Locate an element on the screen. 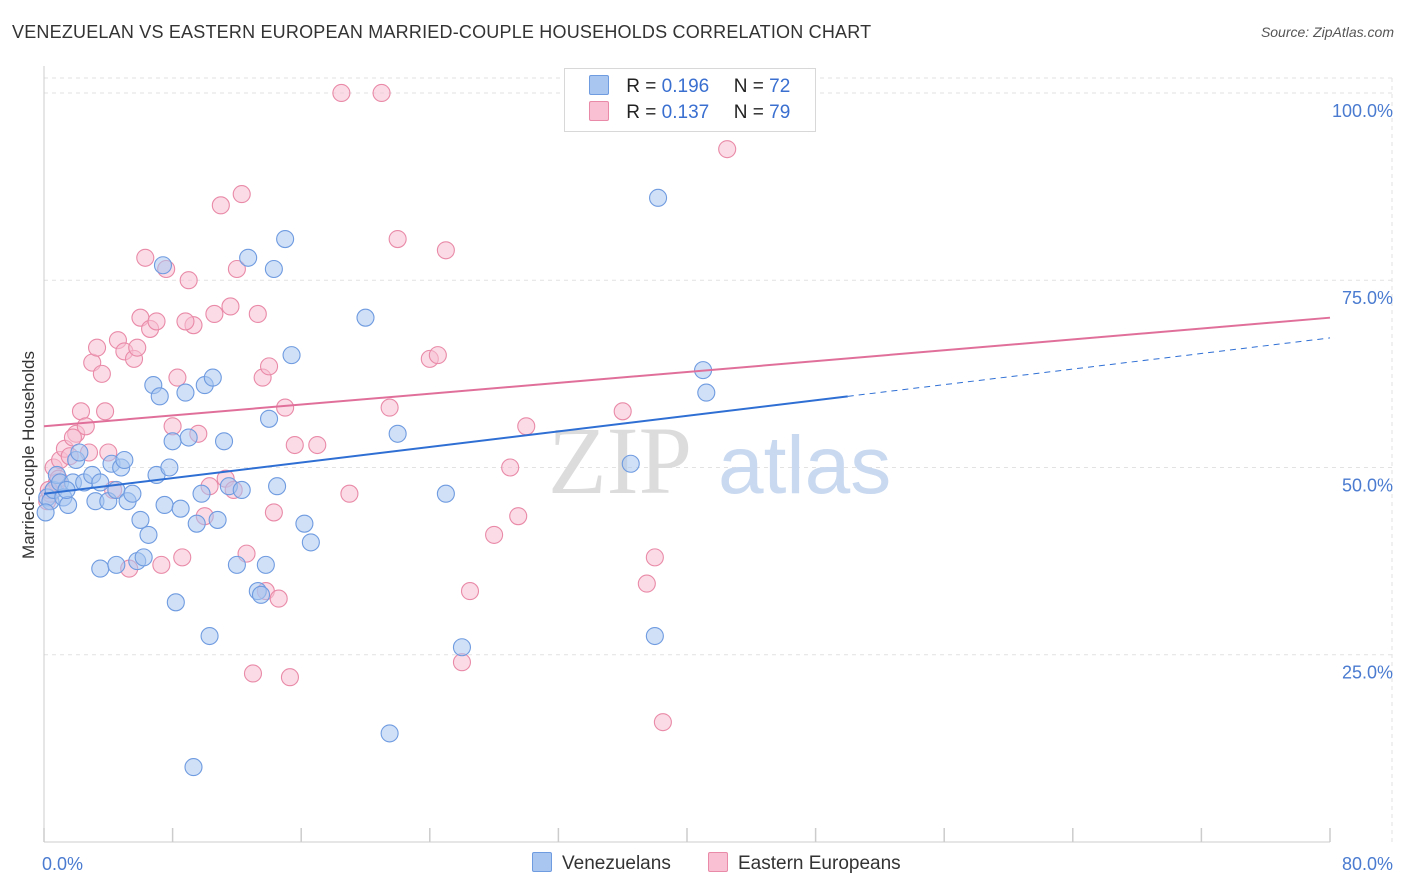 The width and height of the screenshot is (1406, 892). legend-swatch-venezuelans is located at coordinates (599, 85).